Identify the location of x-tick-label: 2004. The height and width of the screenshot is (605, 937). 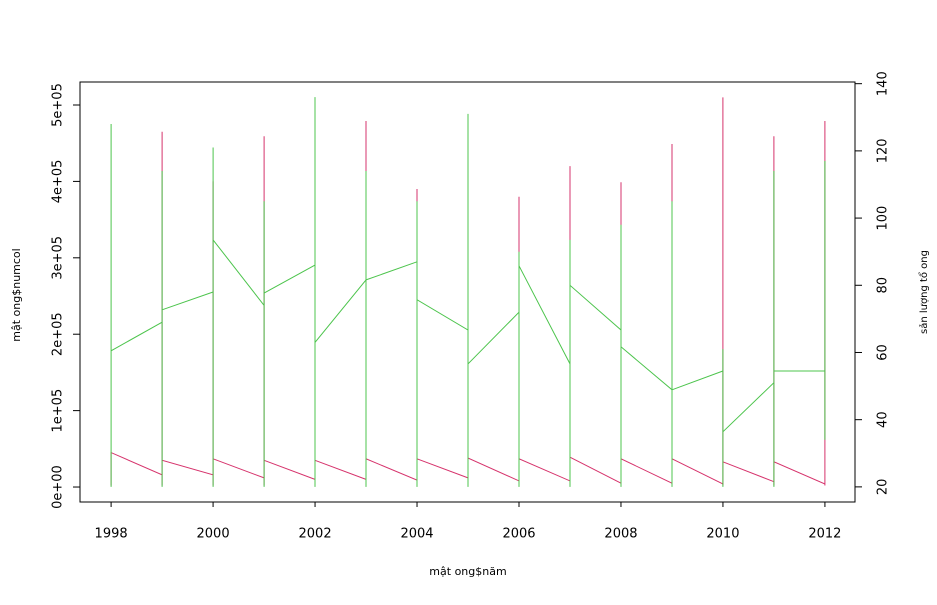
(416, 534).